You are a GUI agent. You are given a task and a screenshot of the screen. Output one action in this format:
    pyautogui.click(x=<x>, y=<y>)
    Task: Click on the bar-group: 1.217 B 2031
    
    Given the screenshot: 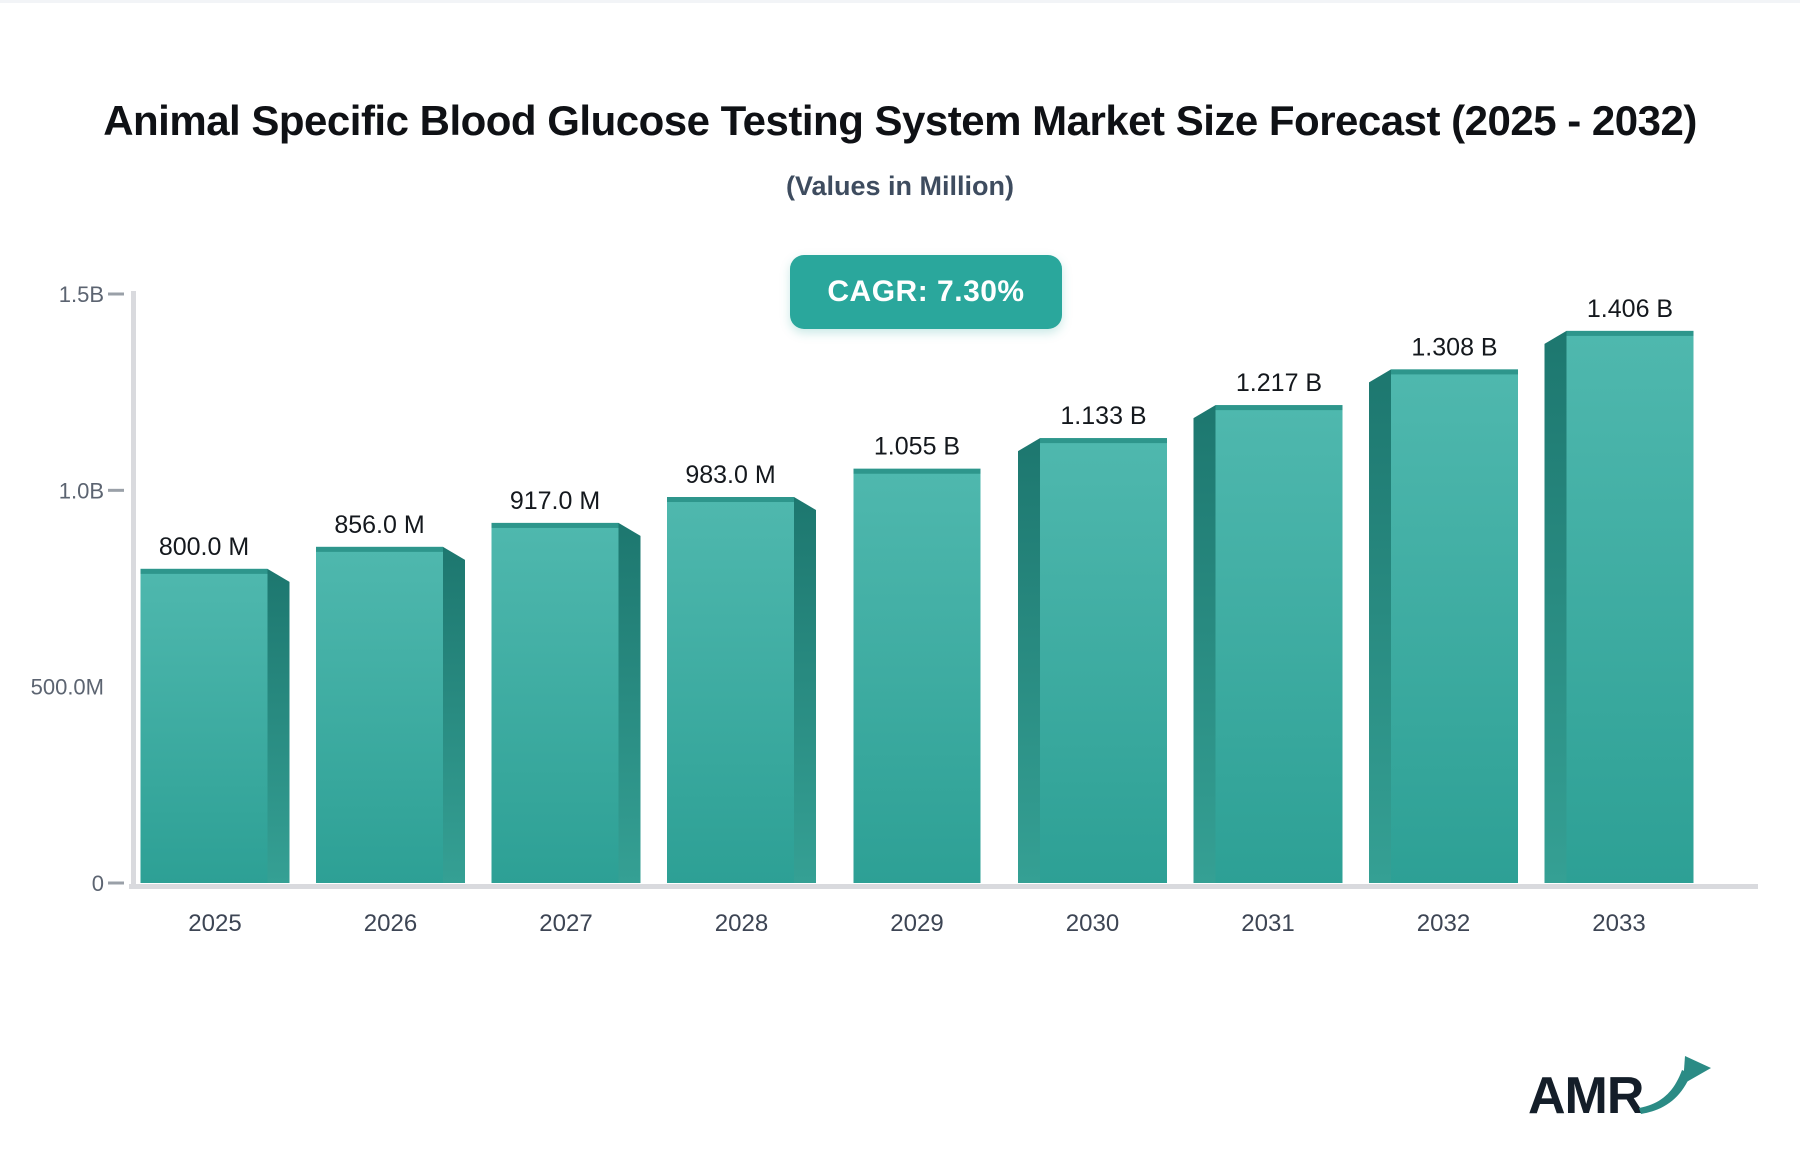 What is the action you would take?
    pyautogui.click(x=1268, y=653)
    